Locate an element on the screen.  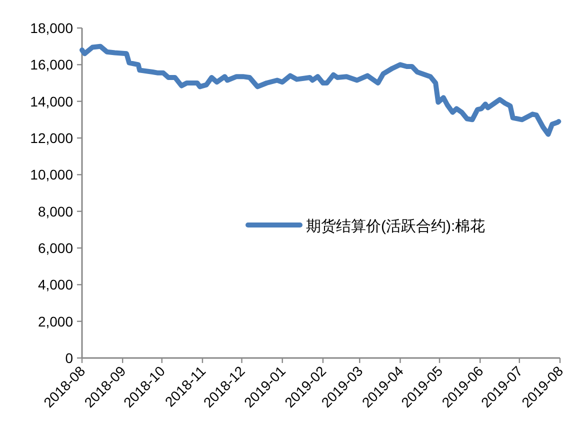
y-tick-label: 16,000 is located at coordinates (52, 64).